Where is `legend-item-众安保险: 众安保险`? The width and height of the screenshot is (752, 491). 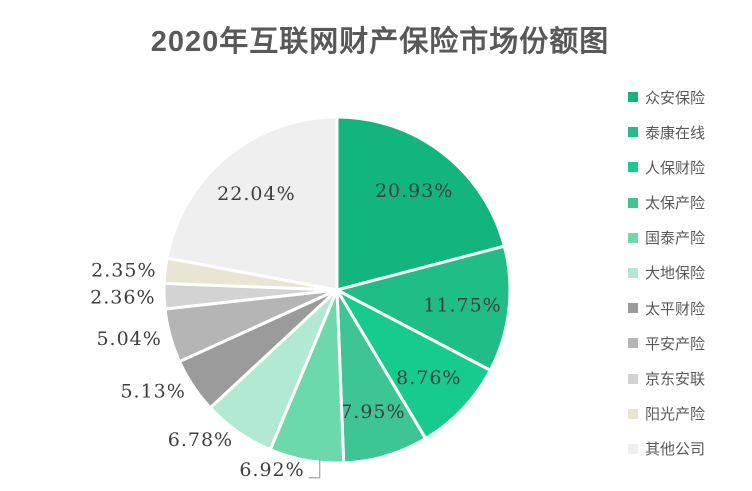
legend-item-众安保险: 众安保险 is located at coordinates (667, 97).